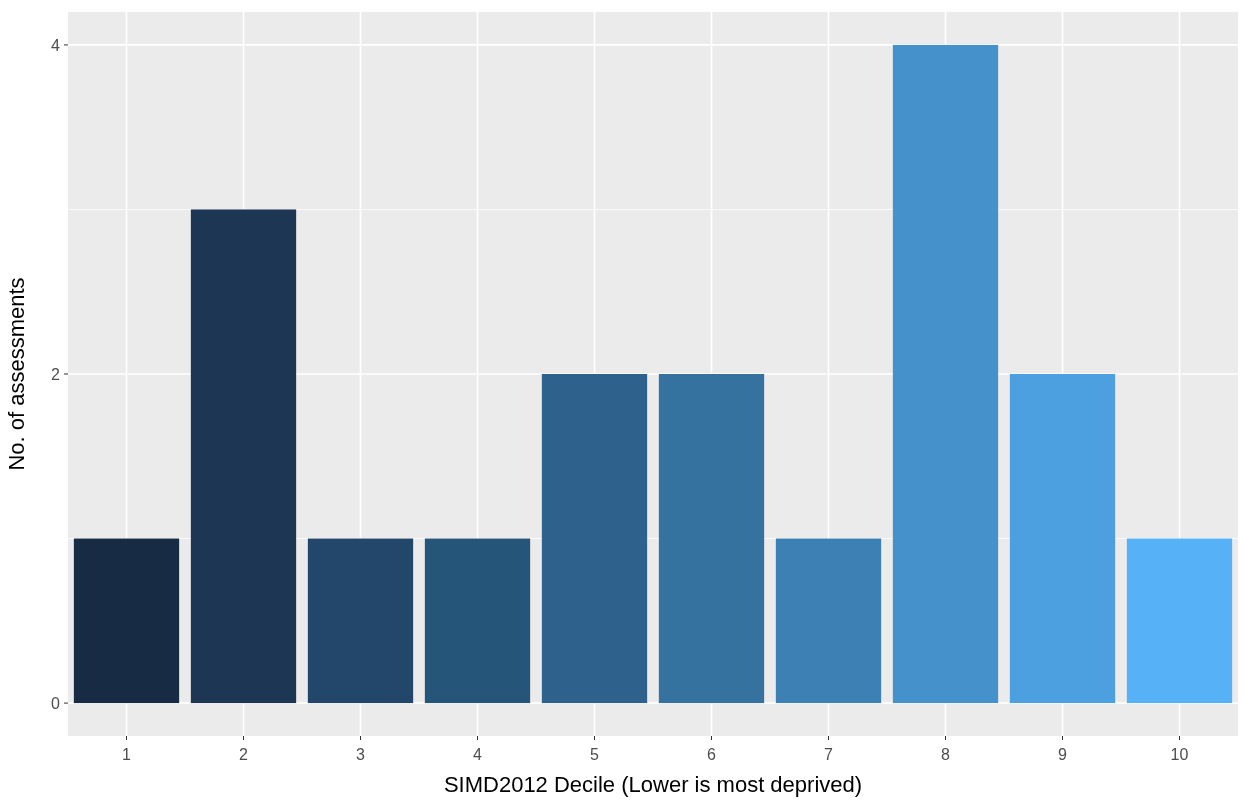  Describe the element at coordinates (56, 45) in the screenshot. I see `y-tick-label: 4` at that location.